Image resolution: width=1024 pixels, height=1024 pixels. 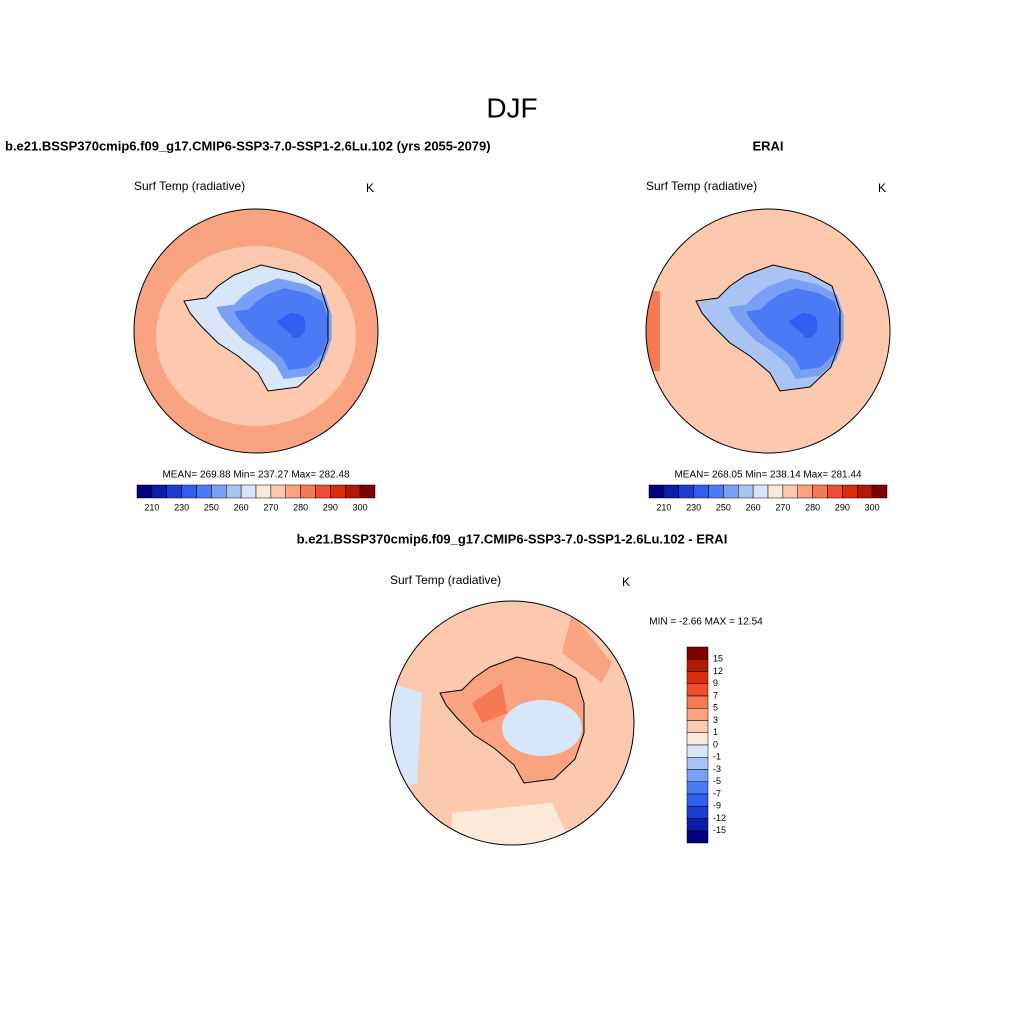 What do you see at coordinates (717, 781) in the screenshot?
I see `colorbar-label: -5` at bounding box center [717, 781].